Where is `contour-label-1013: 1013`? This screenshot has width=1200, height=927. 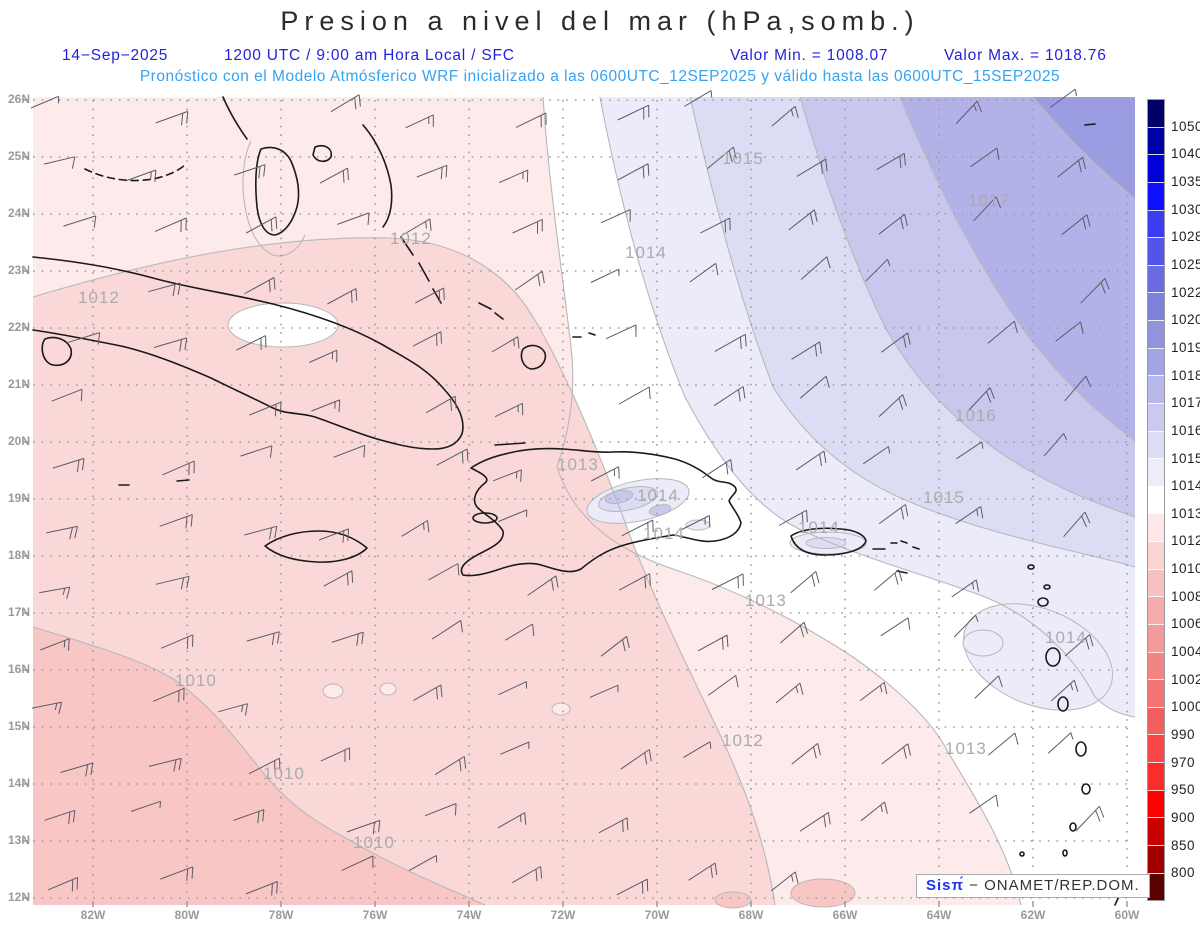
contour-label-1013: 1013 is located at coordinates (766, 600).